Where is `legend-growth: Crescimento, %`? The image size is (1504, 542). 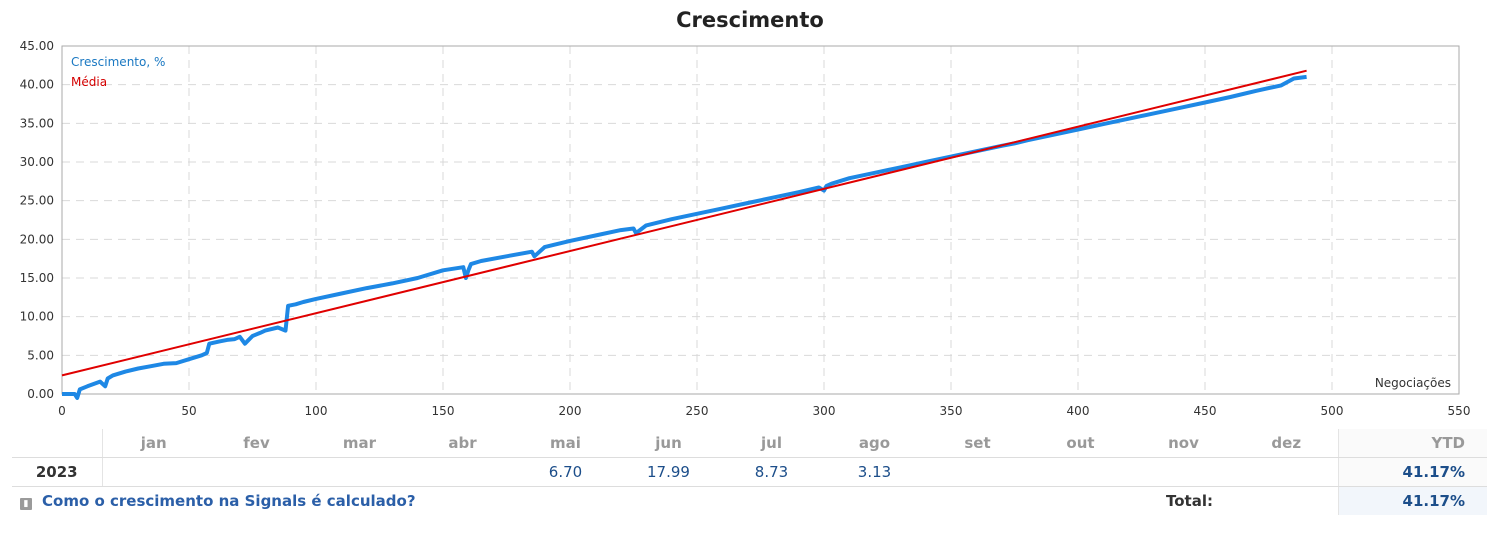 legend-growth: Crescimento, % is located at coordinates (118, 62).